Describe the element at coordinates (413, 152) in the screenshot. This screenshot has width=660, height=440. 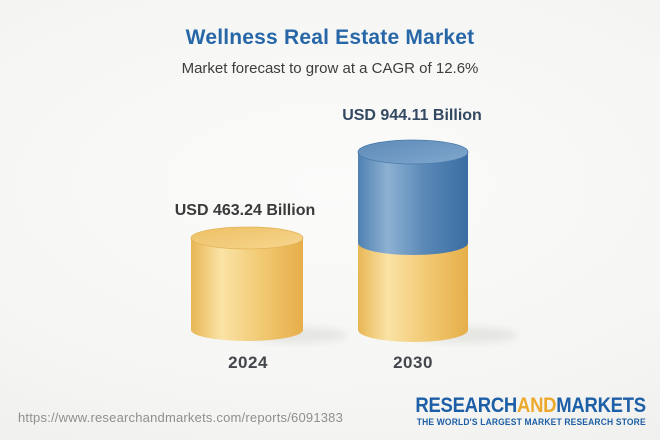
I see `bar-2030-top-face` at that location.